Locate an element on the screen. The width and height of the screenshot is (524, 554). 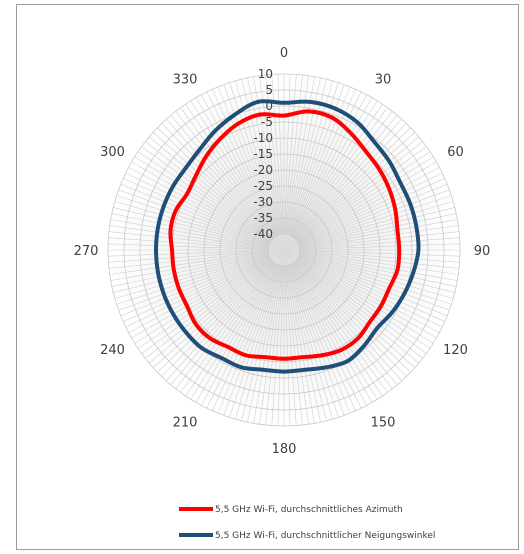
ring-line is located at coordinates (284, 250).